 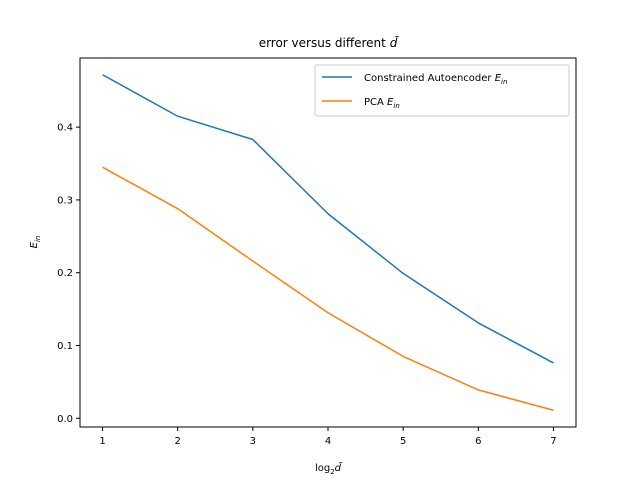 I want to click on chart-title: error versus different d̃, so click(x=329, y=43).